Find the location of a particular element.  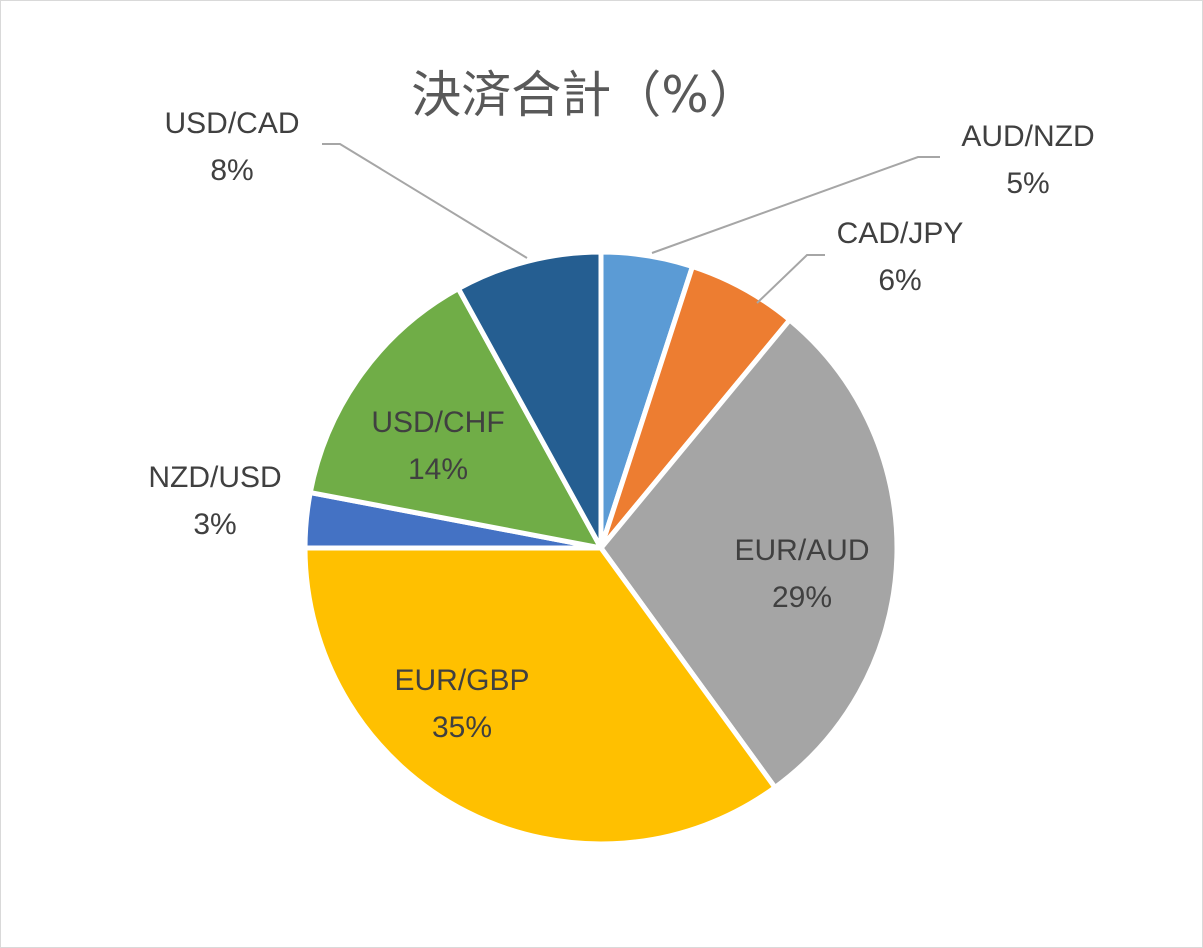

chart-title: 決済合計（%） is located at coordinates (585, 95).